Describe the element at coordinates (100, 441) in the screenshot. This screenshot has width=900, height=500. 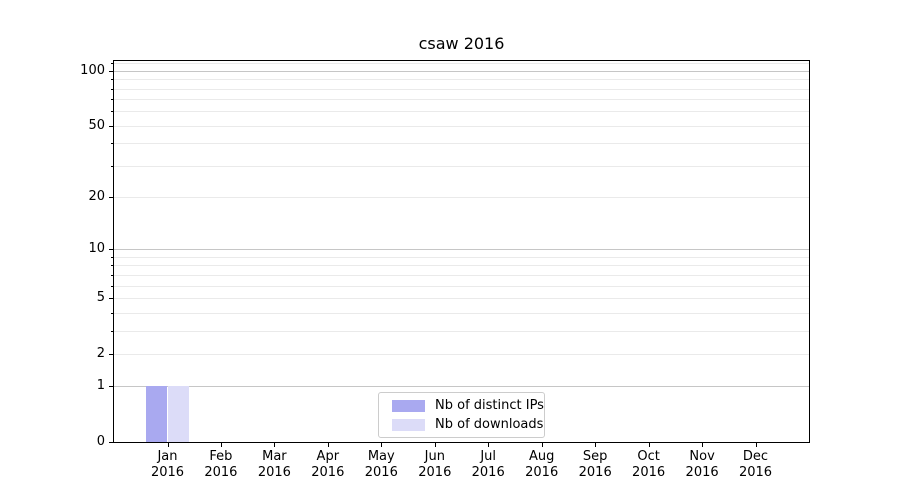
I see `y-tick-label: 0` at that location.